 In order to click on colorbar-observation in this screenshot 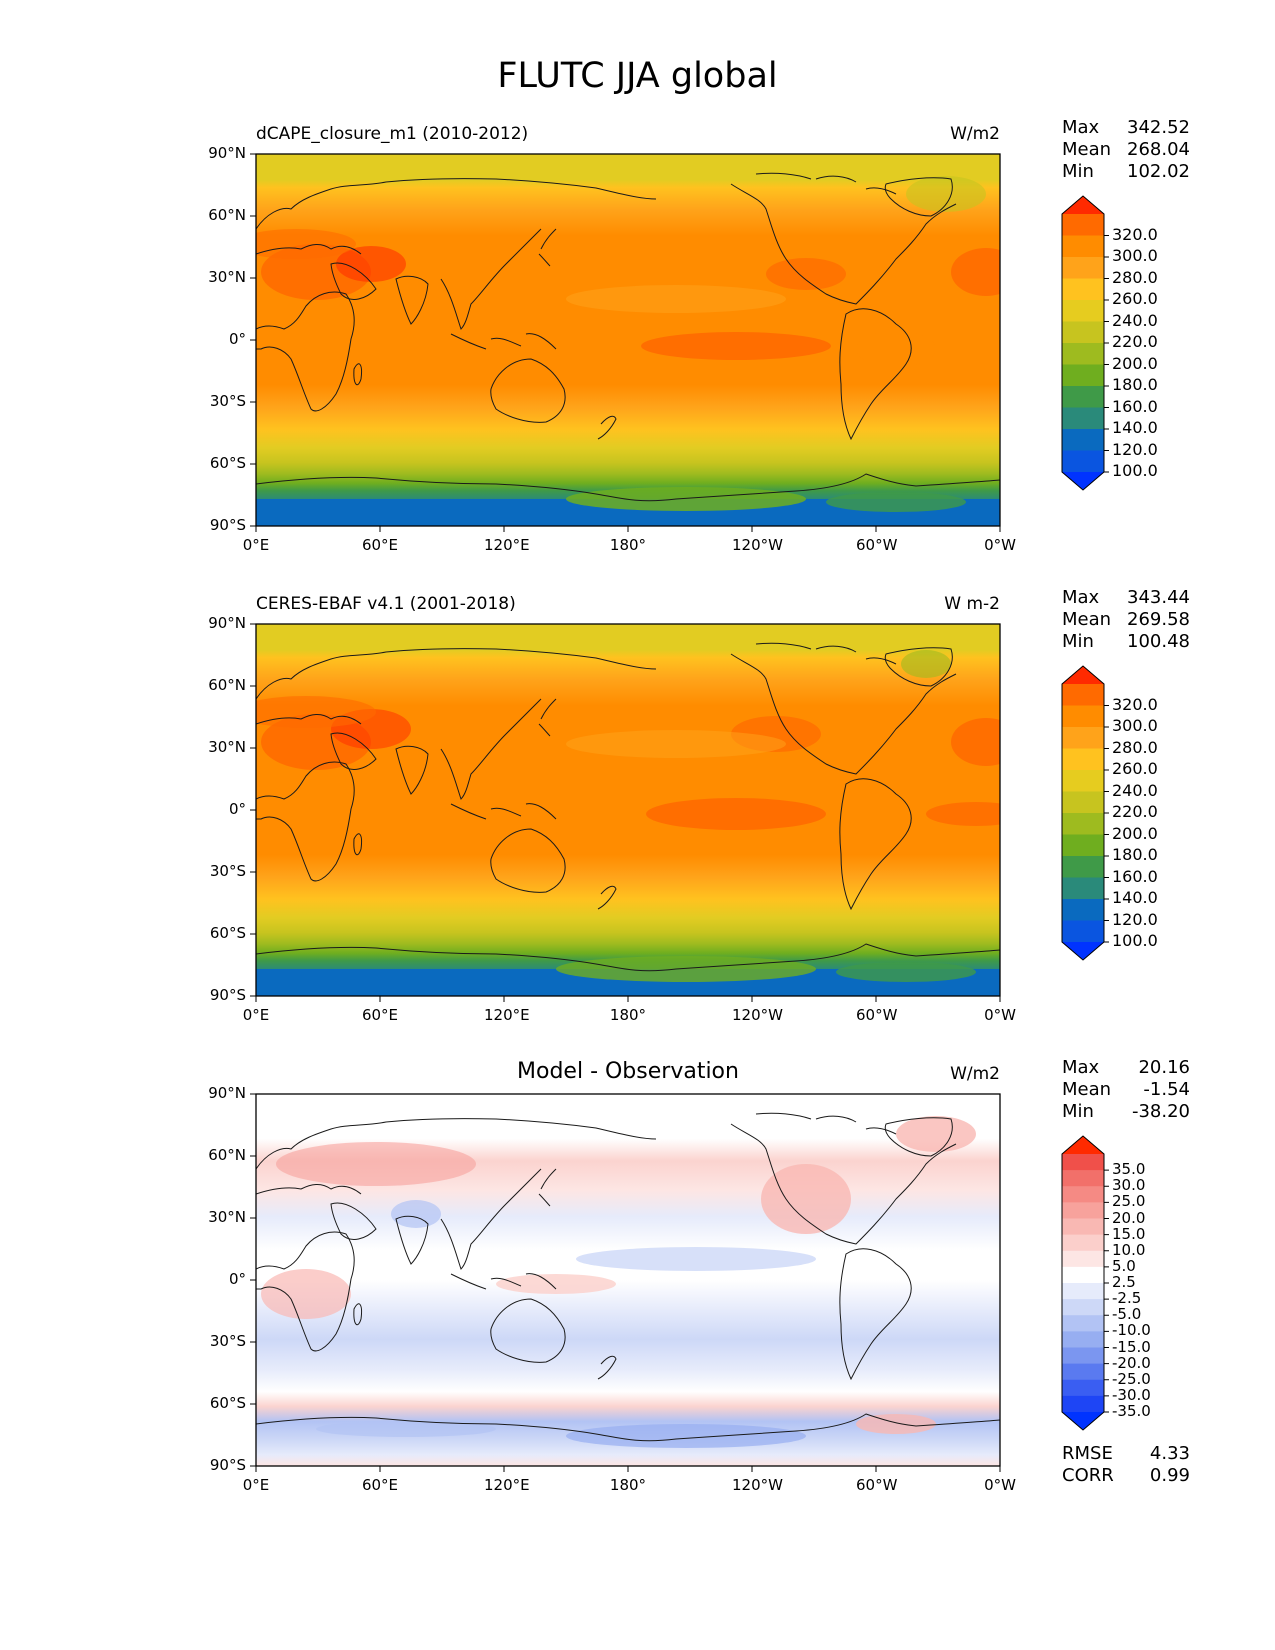, I will do `click(1085, 813)`.